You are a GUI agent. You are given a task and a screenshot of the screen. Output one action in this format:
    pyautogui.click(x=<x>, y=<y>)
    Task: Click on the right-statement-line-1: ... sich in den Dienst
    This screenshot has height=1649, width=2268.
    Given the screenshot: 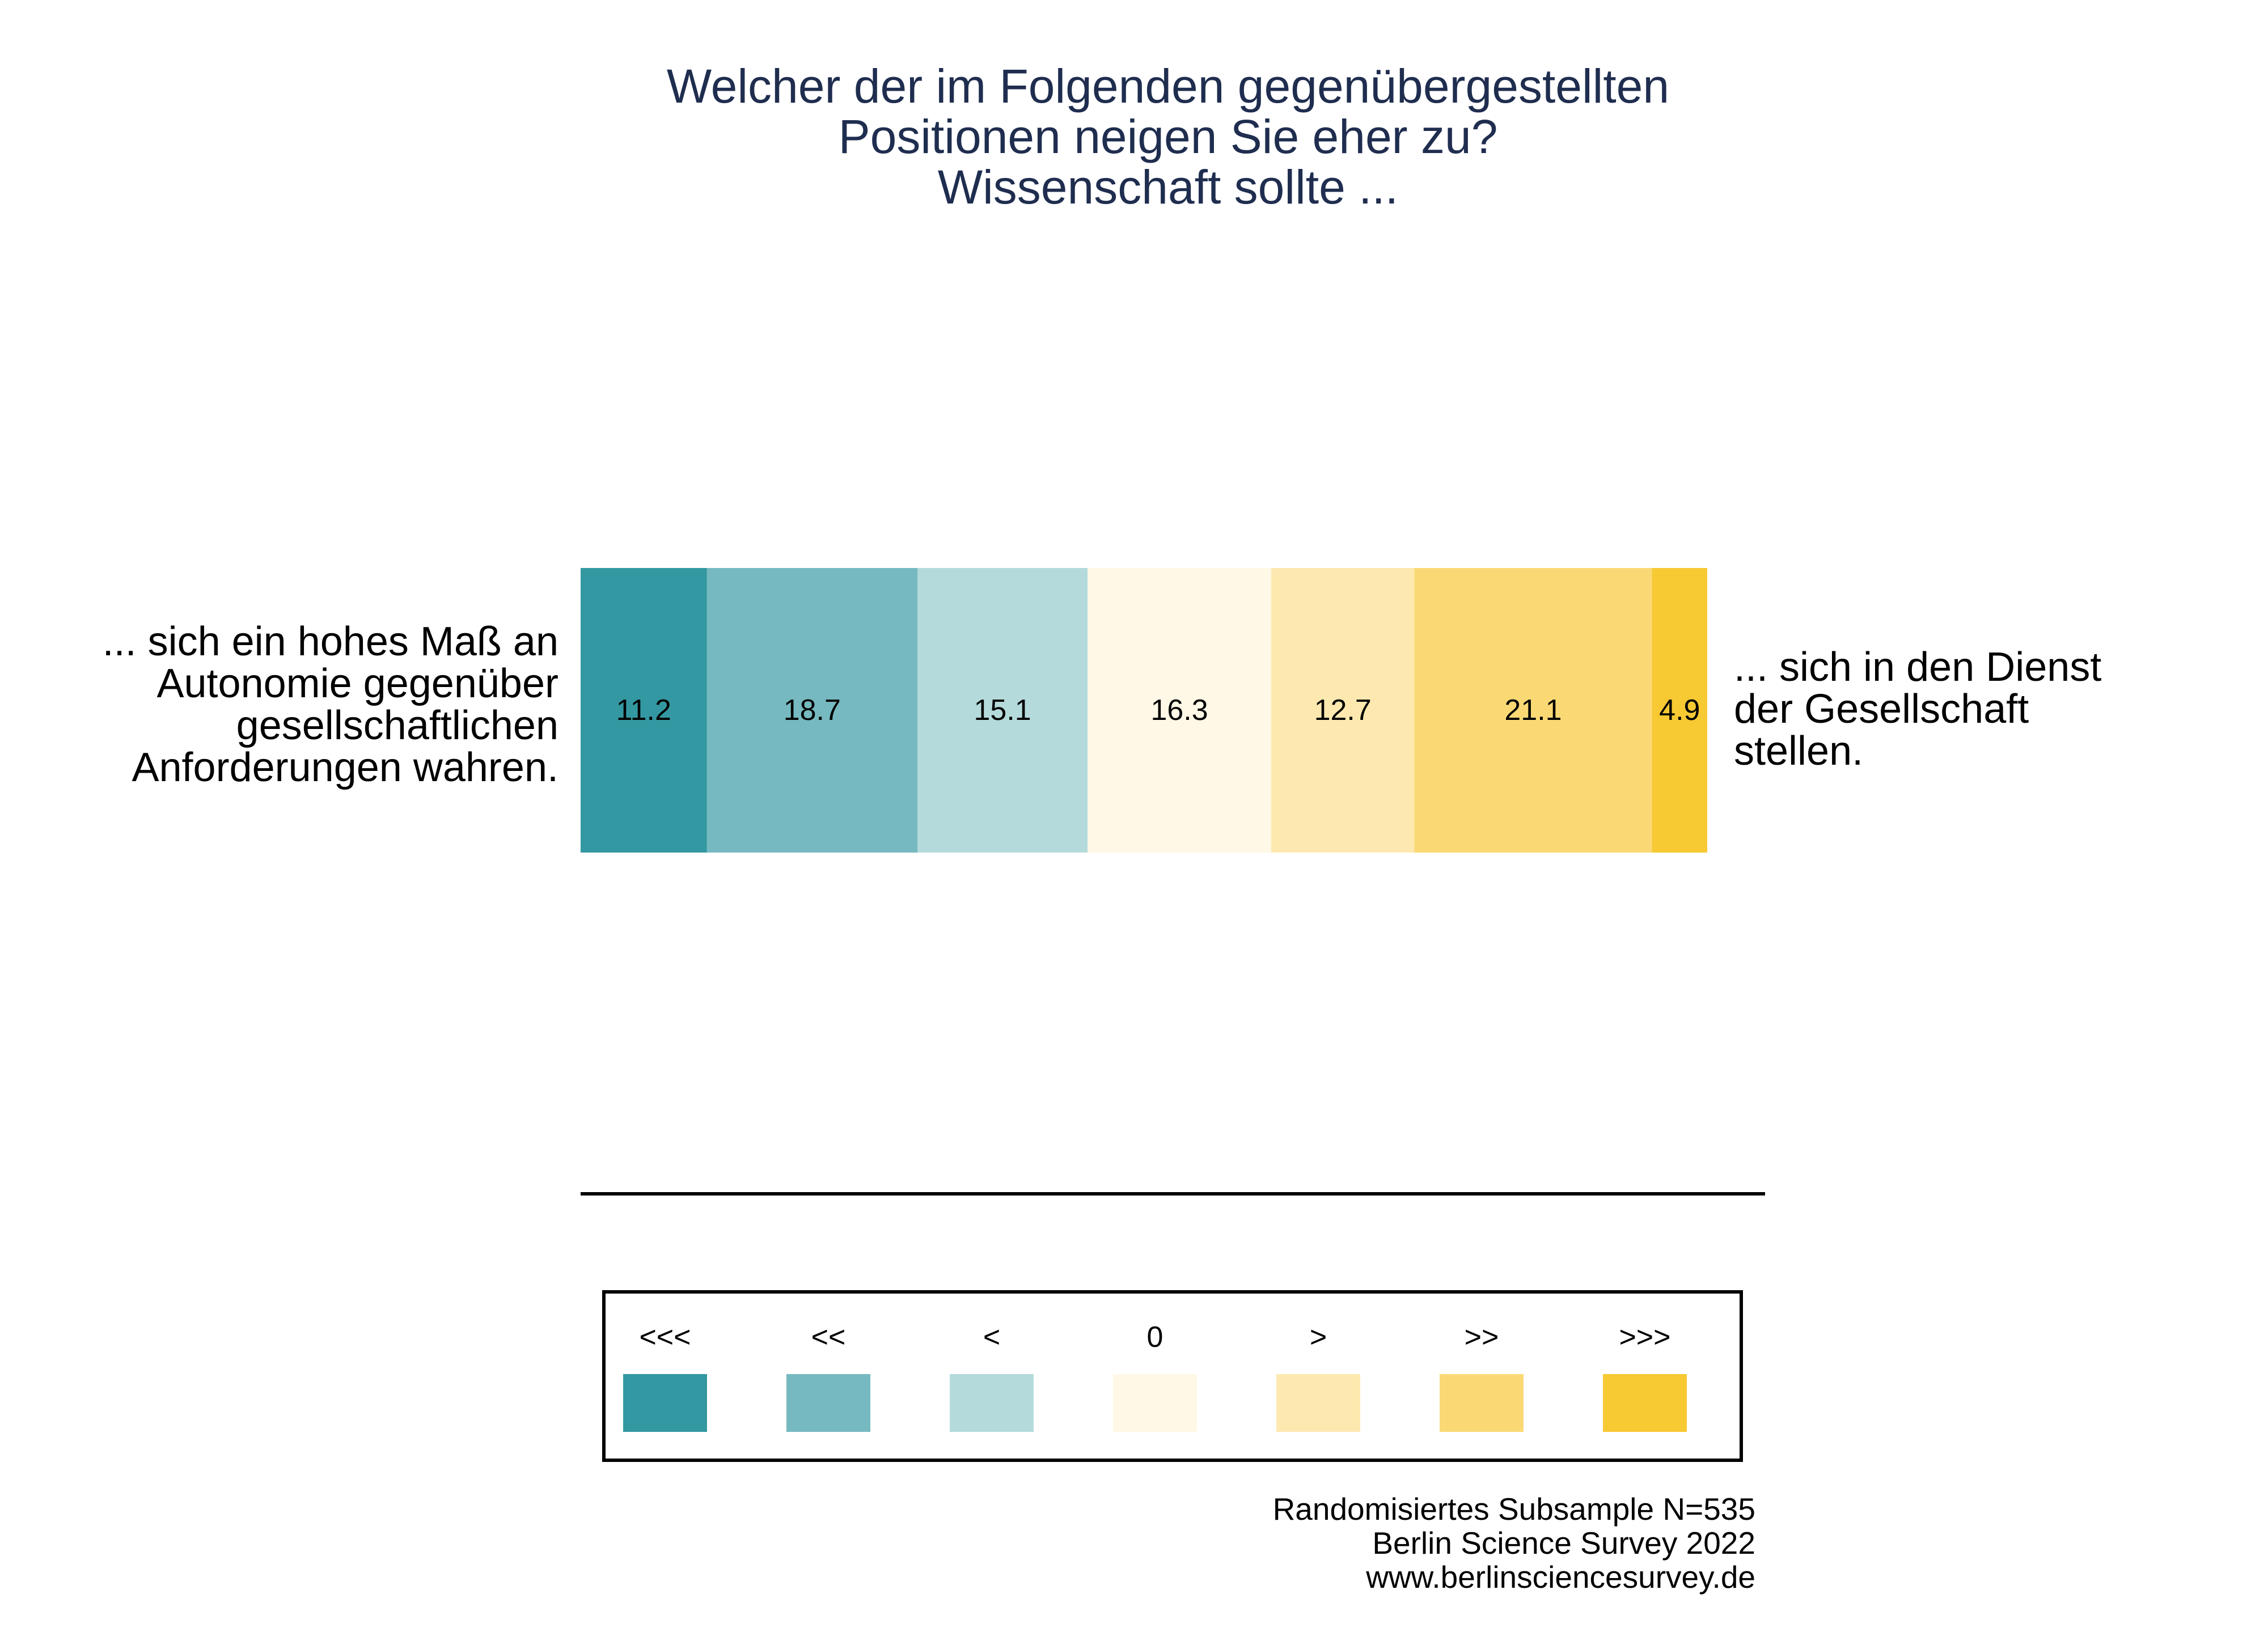 What is the action you would take?
    pyautogui.click(x=1918, y=667)
    